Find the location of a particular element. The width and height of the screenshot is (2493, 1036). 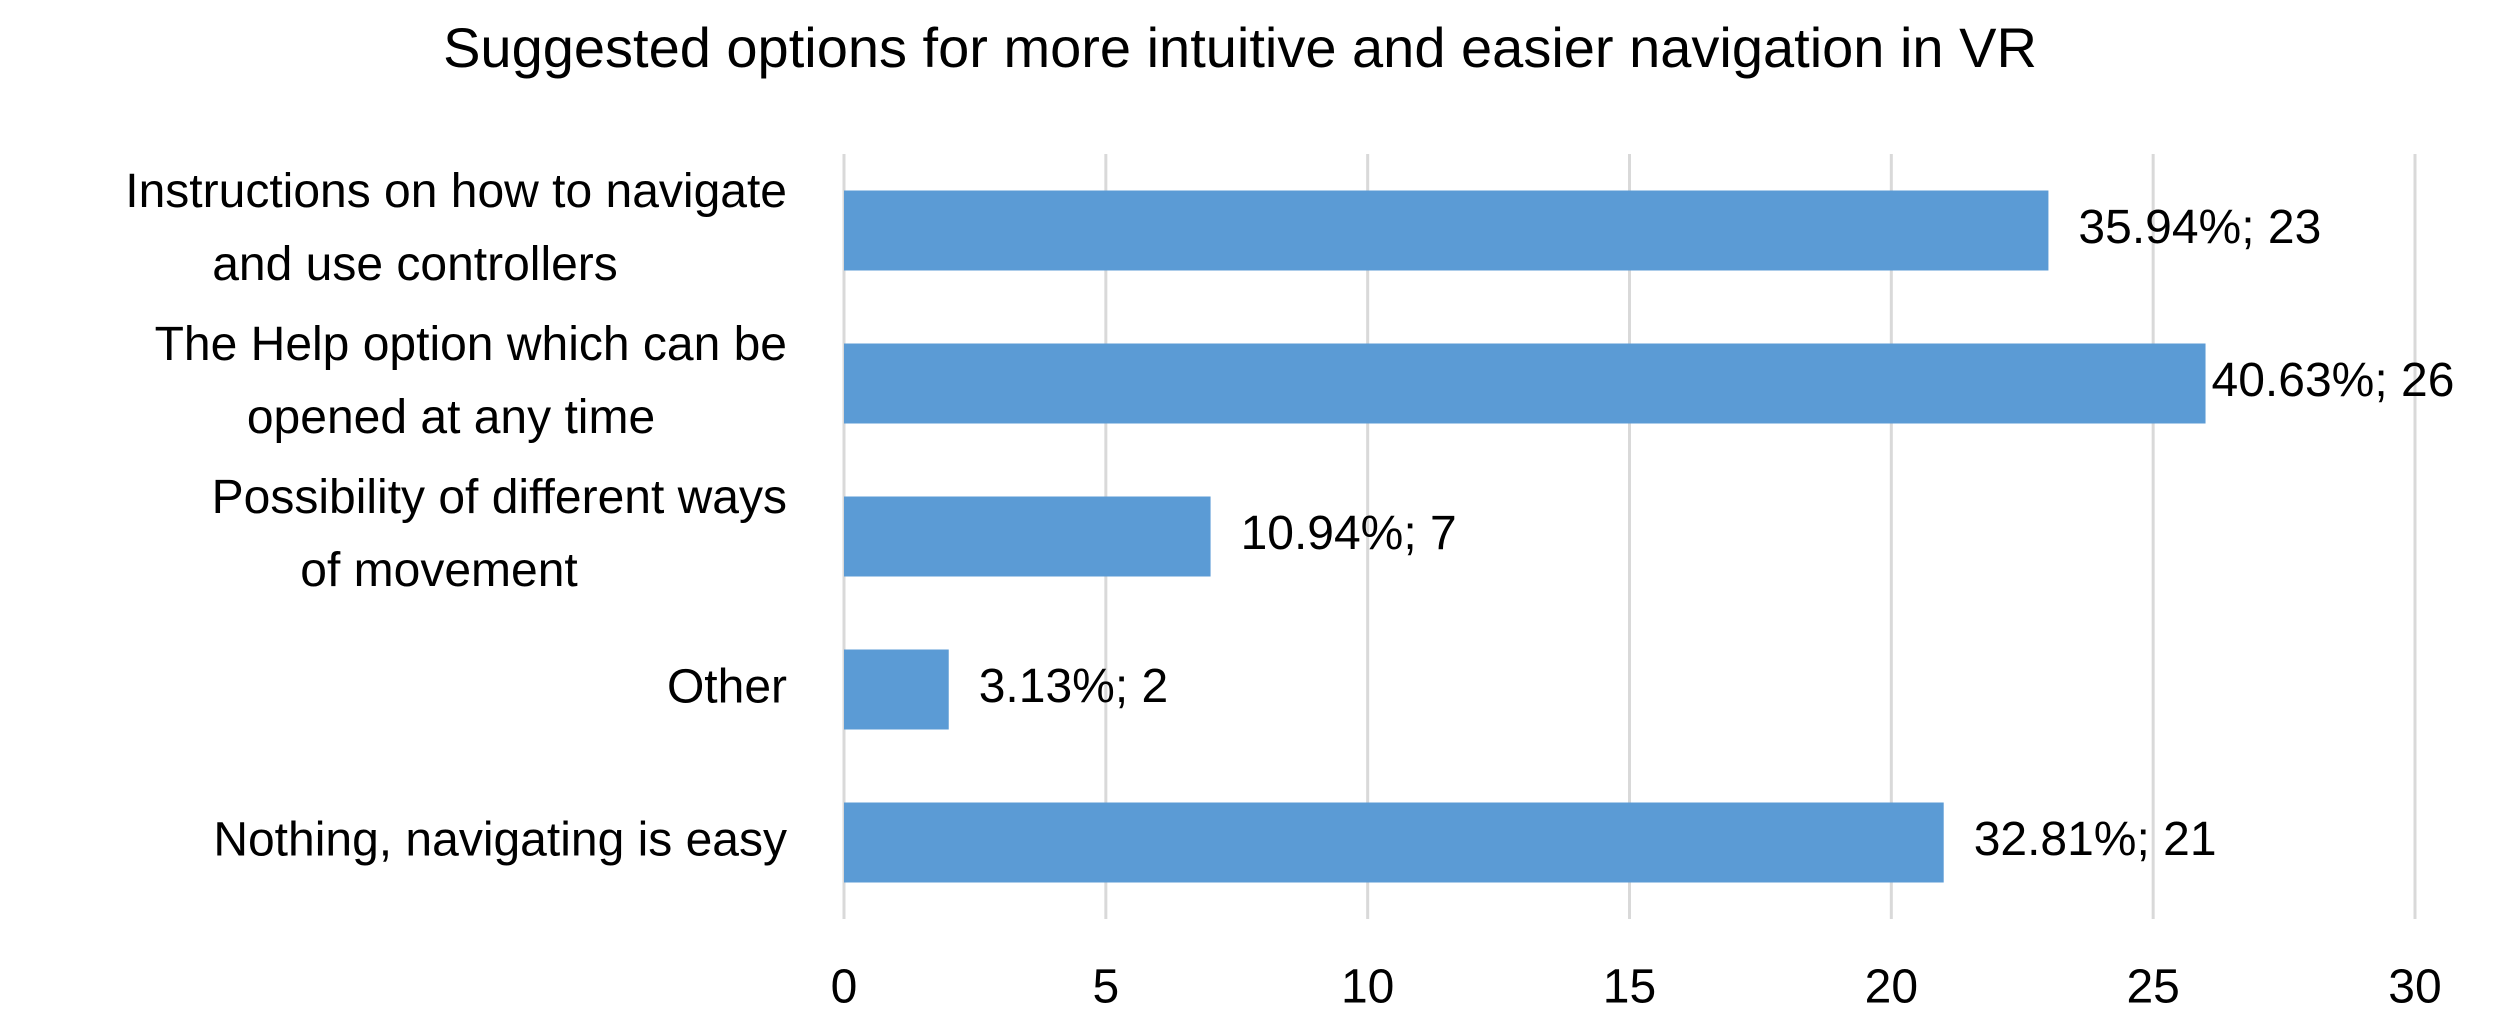

y-tick-label: Other is located at coordinates (727, 686).